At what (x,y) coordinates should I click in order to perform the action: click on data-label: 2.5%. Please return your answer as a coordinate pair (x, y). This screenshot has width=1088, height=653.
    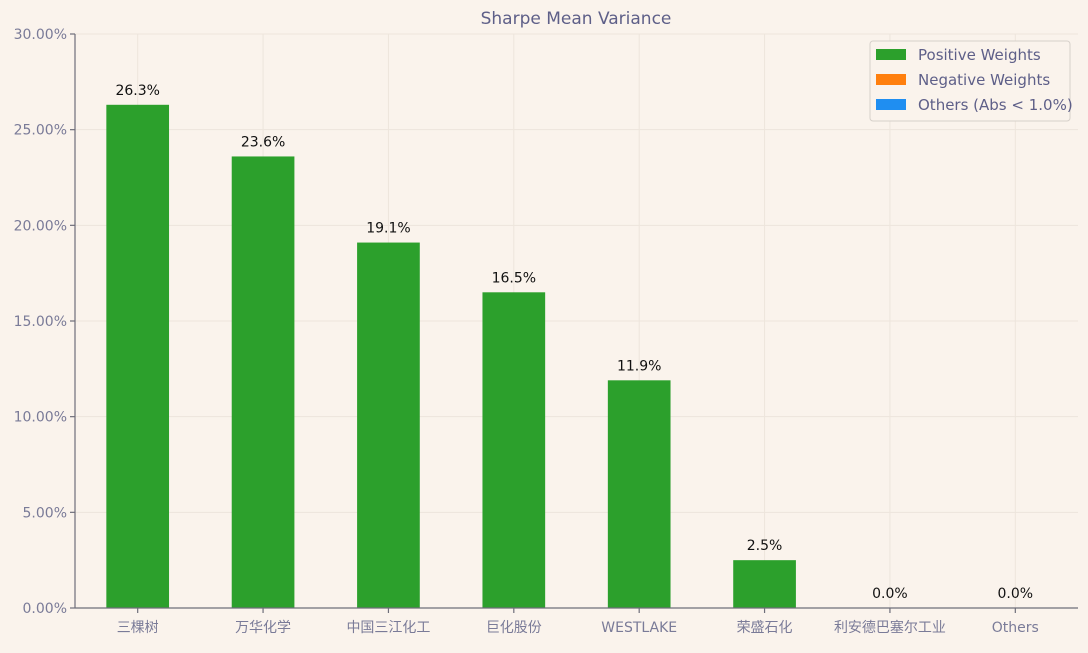
    Looking at the image, I should click on (765, 546).